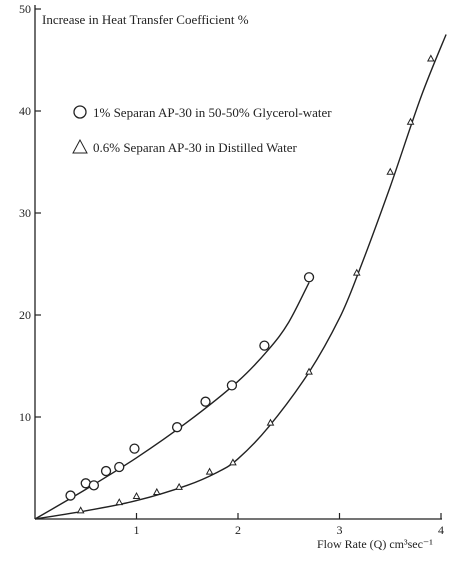 The image size is (474, 569). What do you see at coordinates (137, 530) in the screenshot?
I see `x-tick-label: 1` at bounding box center [137, 530].